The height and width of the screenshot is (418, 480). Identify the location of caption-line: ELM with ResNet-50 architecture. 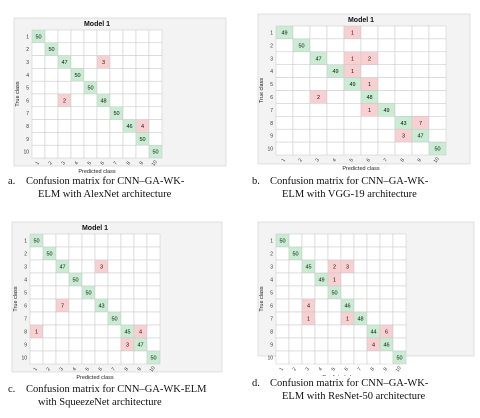
(354, 396).